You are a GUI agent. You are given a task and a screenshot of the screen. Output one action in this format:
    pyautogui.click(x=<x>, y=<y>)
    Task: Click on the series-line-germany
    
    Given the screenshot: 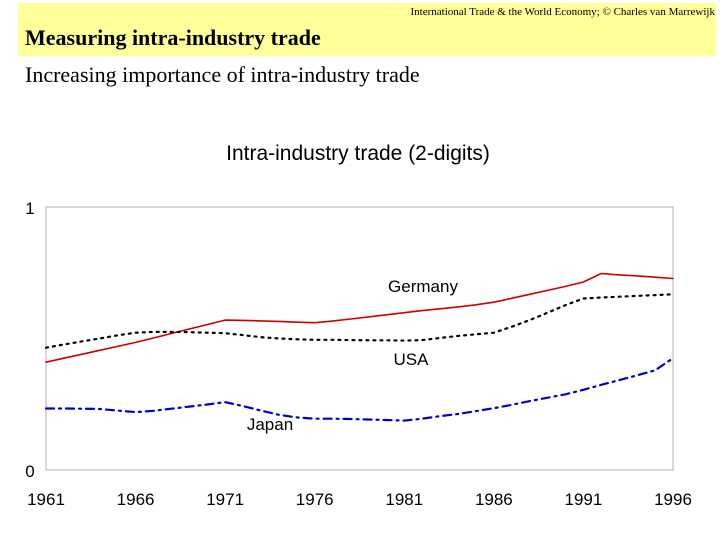 What is the action you would take?
    pyautogui.click(x=359, y=318)
    